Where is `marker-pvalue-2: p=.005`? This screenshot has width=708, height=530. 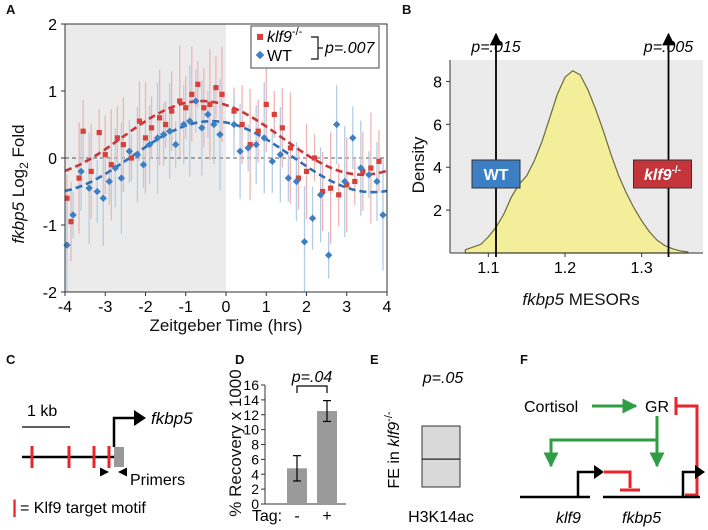 marker-pvalue-2: p=.005 is located at coordinates (668, 47).